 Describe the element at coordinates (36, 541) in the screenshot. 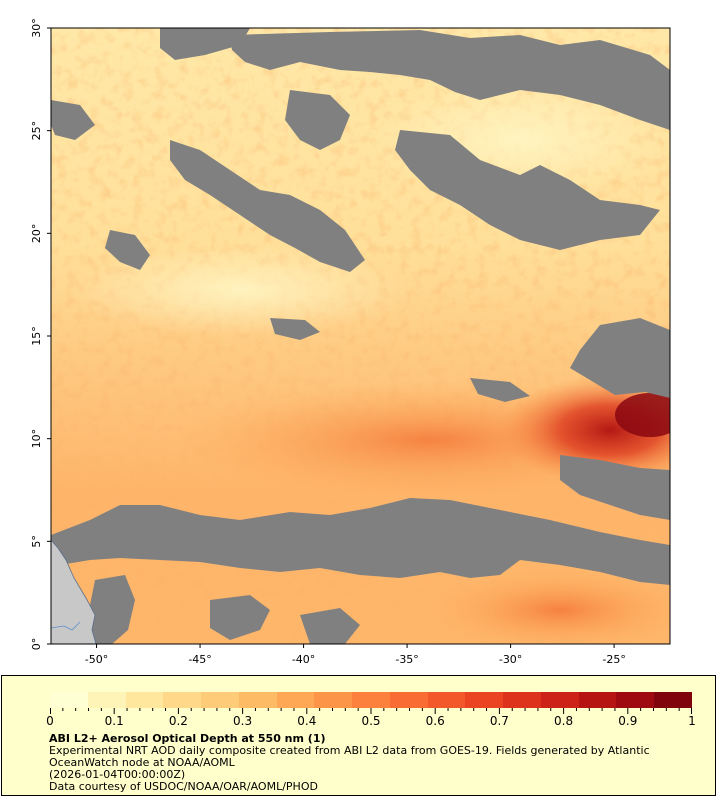

I see `lat-tick-label: 5°` at that location.